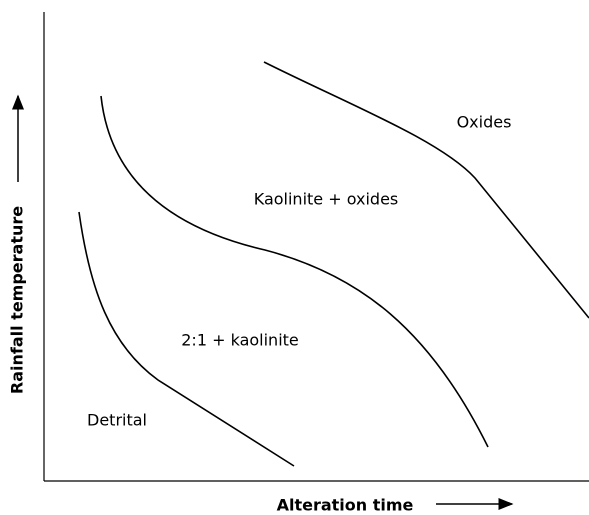 This screenshot has width=589, height=515. What do you see at coordinates (117, 420) in the screenshot?
I see `region-label: Detrital` at bounding box center [117, 420].